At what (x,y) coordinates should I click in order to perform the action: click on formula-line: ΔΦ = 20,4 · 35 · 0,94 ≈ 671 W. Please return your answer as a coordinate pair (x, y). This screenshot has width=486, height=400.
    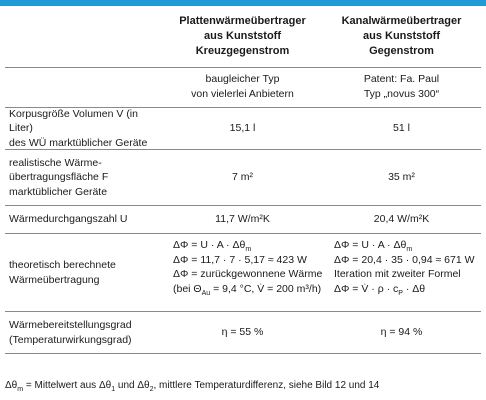
    Looking at the image, I should click on (404, 259).